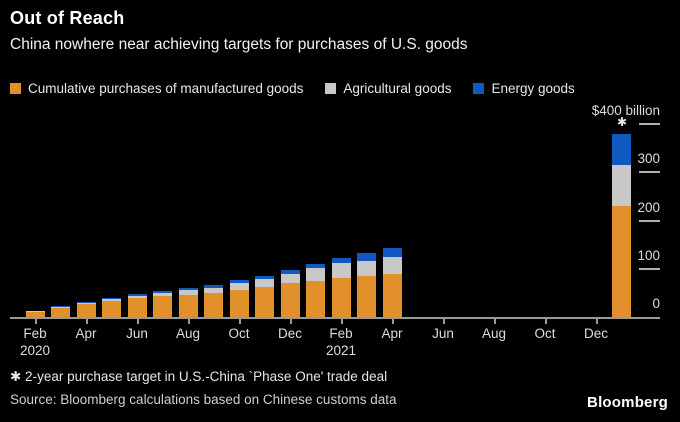 The height and width of the screenshot is (422, 680). Describe the element at coordinates (366, 268) in the screenshot. I see `bar-mar-2021-agricultural-segment` at that location.